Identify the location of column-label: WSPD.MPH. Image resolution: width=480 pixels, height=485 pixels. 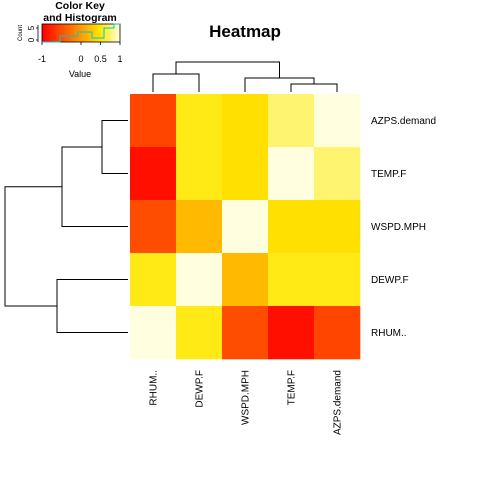
(246, 397).